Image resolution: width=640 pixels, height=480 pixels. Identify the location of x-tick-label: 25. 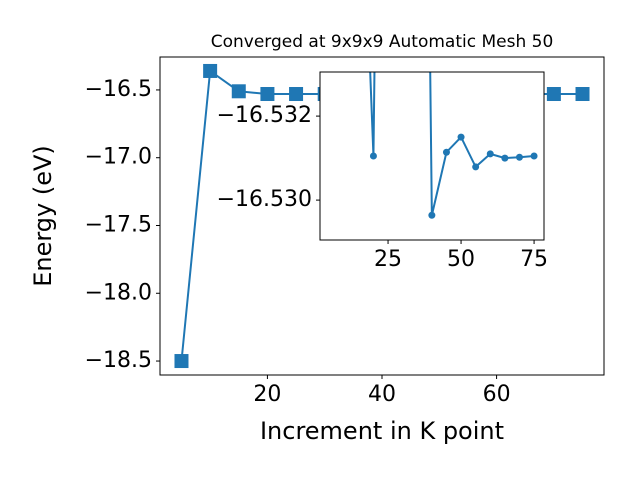
(388, 259).